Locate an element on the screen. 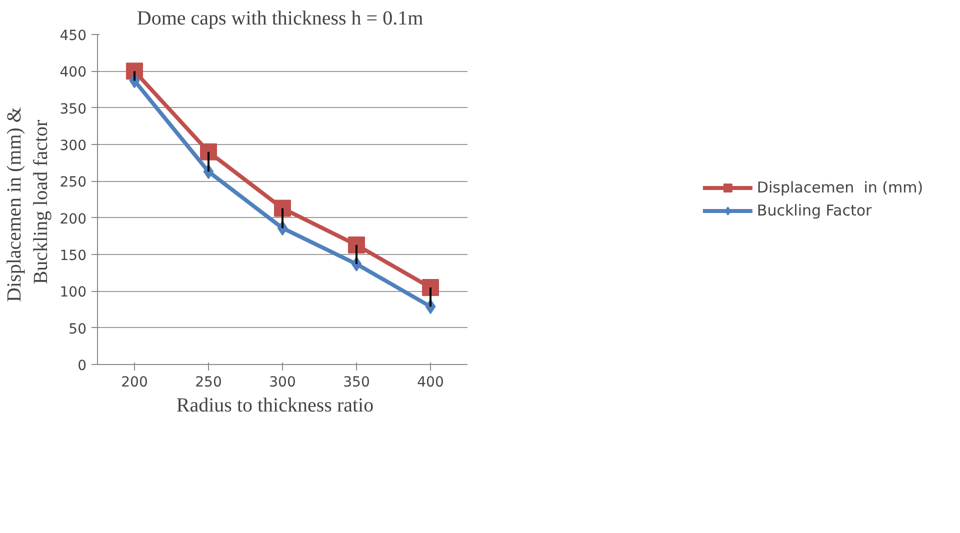 This screenshot has width=960, height=533. y-tick-label: 100 is located at coordinates (73, 292).